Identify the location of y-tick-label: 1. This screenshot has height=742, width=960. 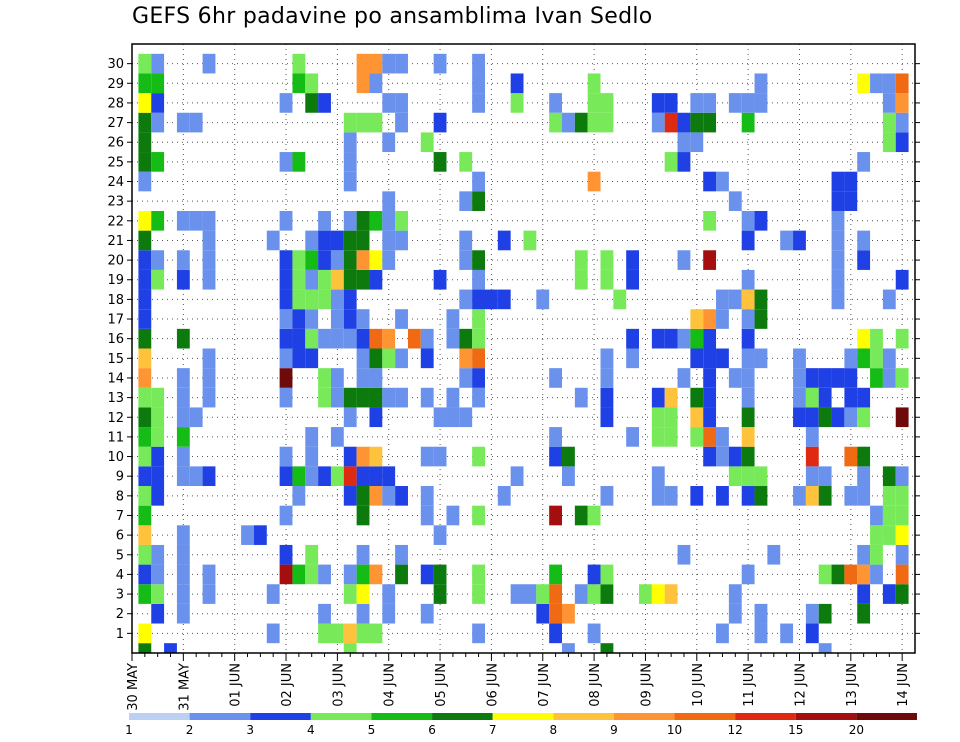
(120, 634).